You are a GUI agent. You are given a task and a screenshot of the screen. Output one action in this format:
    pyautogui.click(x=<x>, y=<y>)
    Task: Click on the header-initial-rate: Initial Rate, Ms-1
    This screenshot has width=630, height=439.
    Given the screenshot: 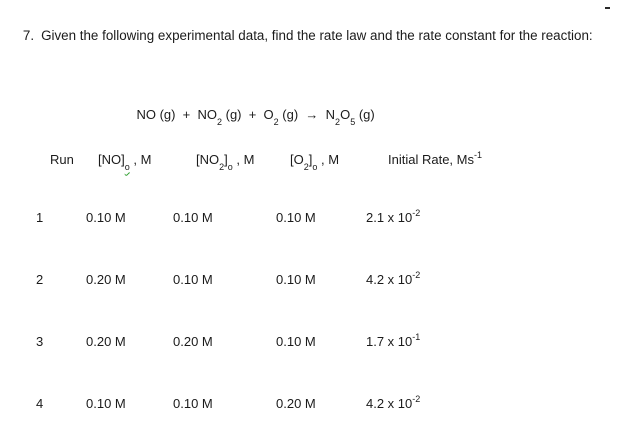 What is the action you would take?
    pyautogui.click(x=435, y=158)
    